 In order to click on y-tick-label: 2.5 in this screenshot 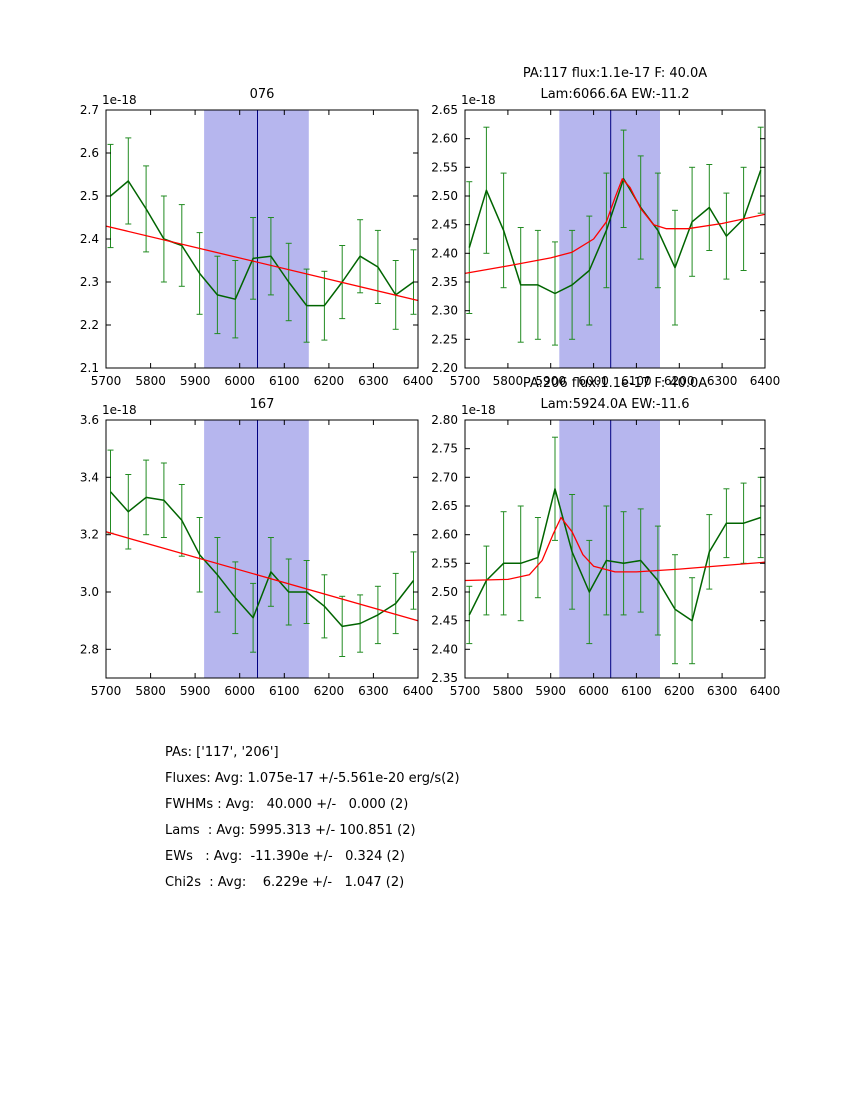, I will do `click(89, 196)`.